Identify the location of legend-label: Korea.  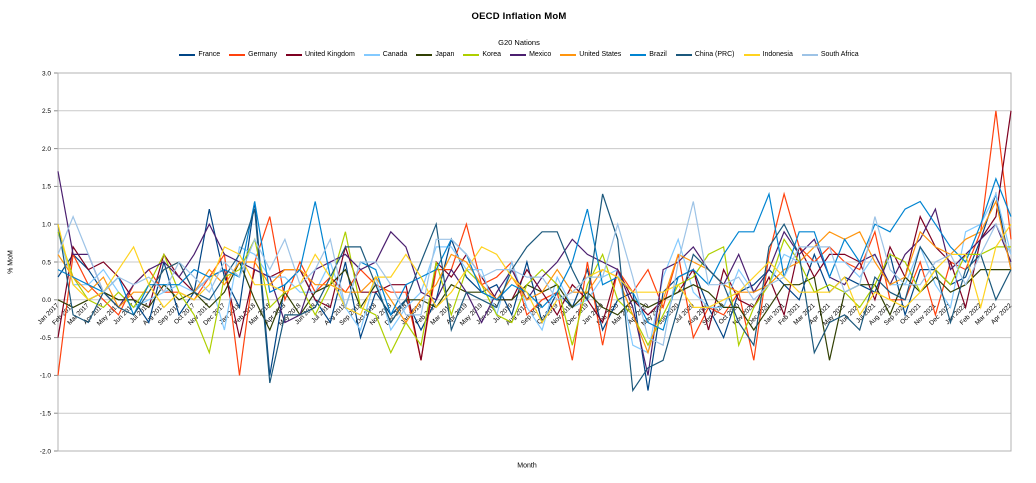
(492, 54).